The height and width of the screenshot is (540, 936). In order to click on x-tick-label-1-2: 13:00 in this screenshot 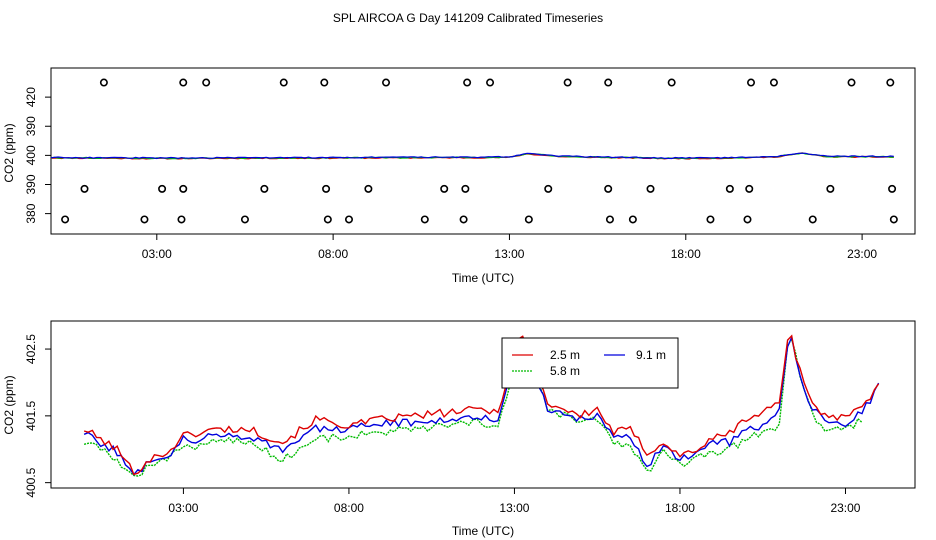, I will do `click(514, 508)`.